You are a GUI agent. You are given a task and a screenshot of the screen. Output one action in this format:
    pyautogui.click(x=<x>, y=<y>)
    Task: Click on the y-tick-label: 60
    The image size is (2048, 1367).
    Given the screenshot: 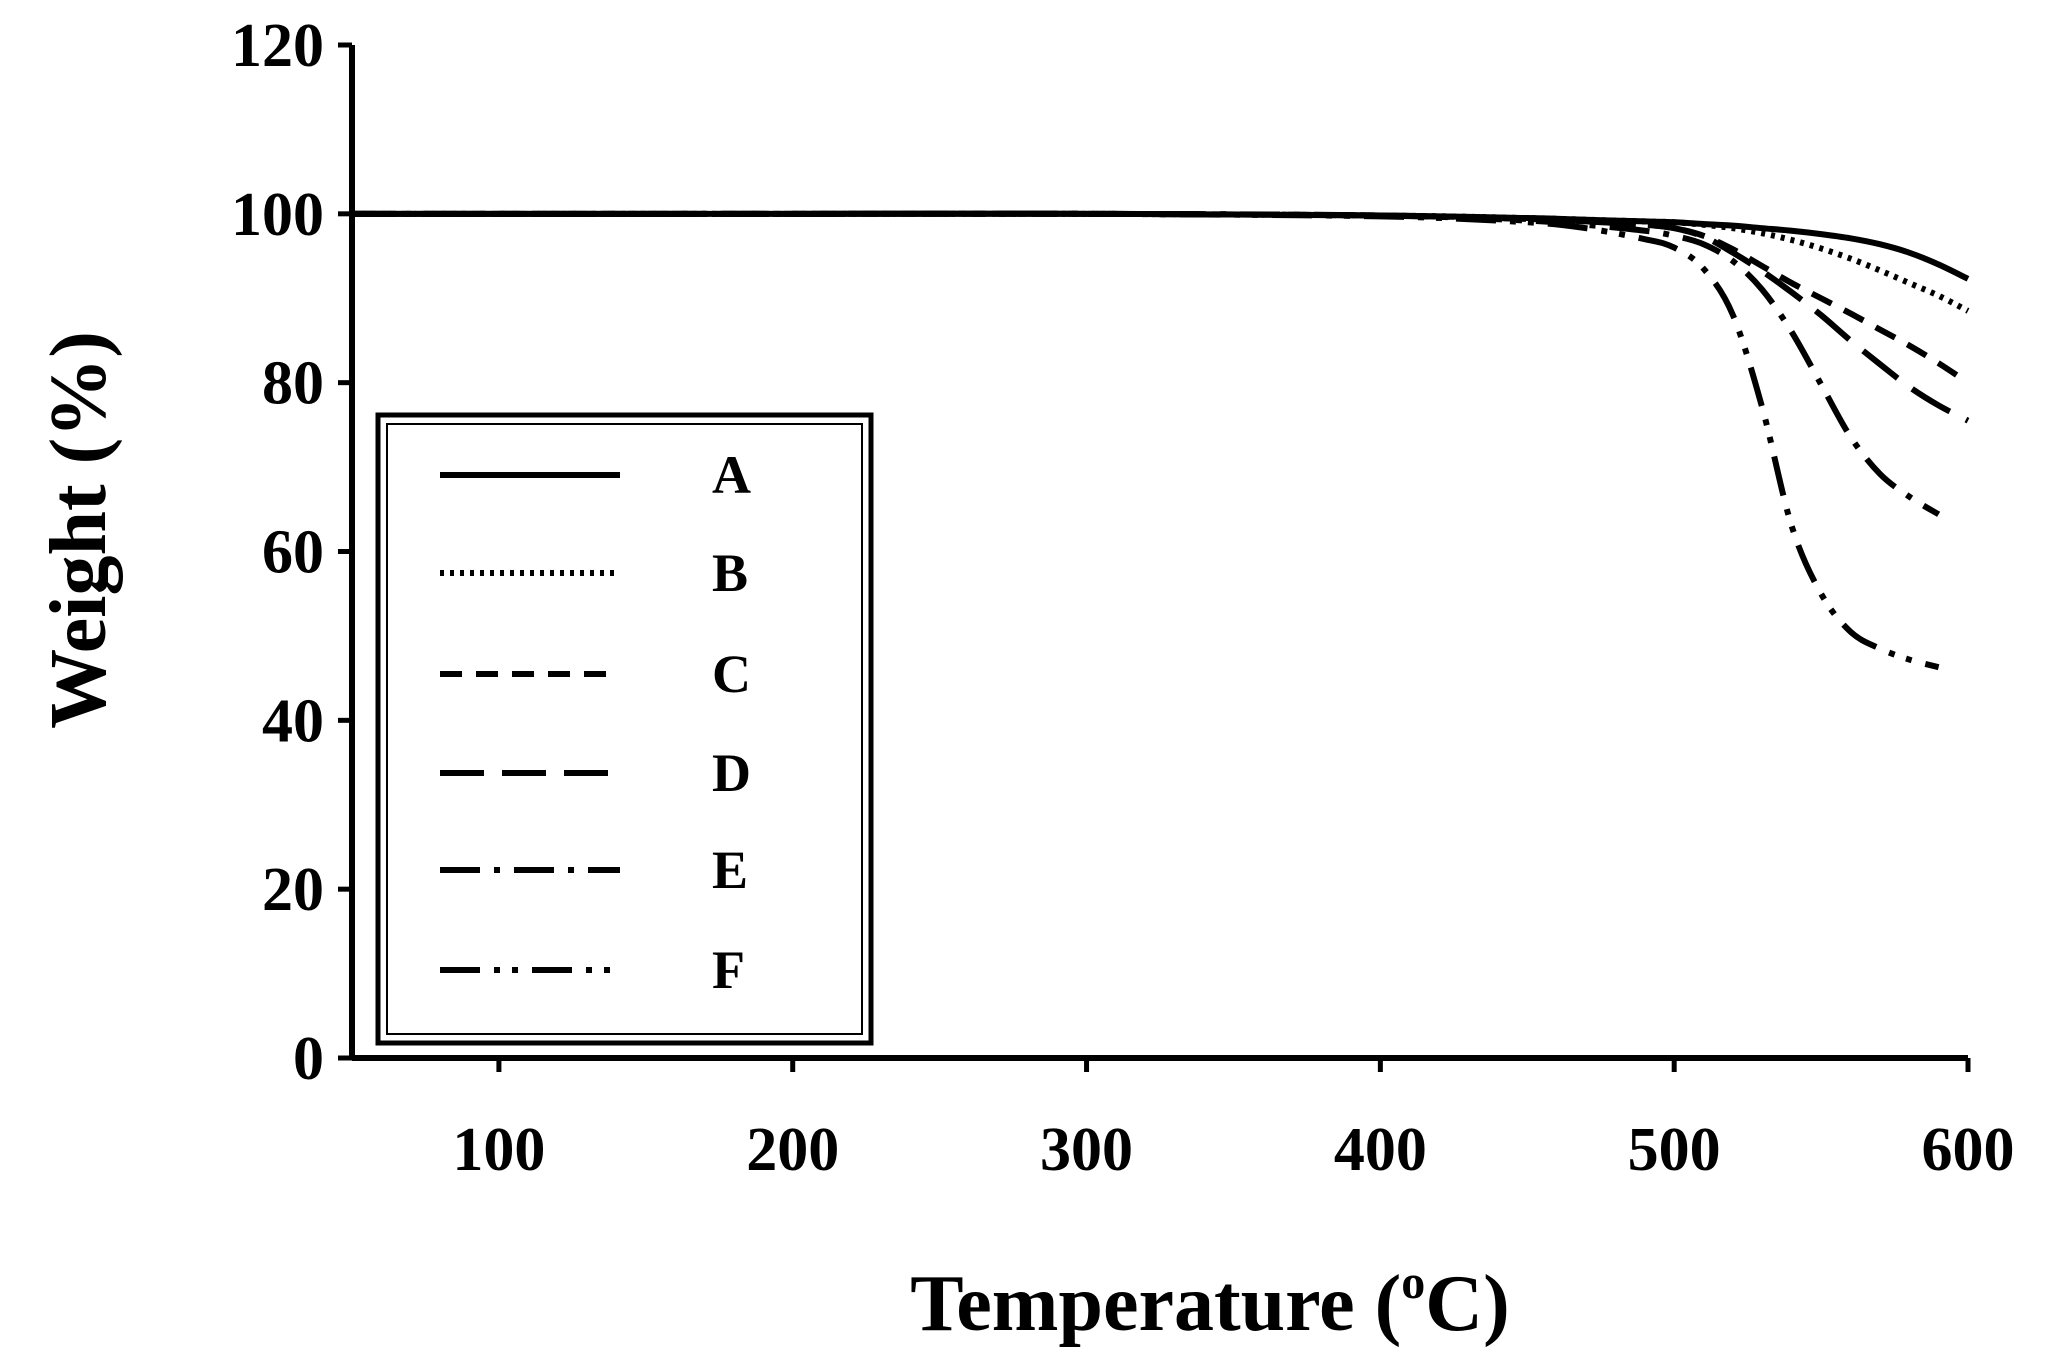 What is the action you would take?
    pyautogui.click(x=293, y=553)
    